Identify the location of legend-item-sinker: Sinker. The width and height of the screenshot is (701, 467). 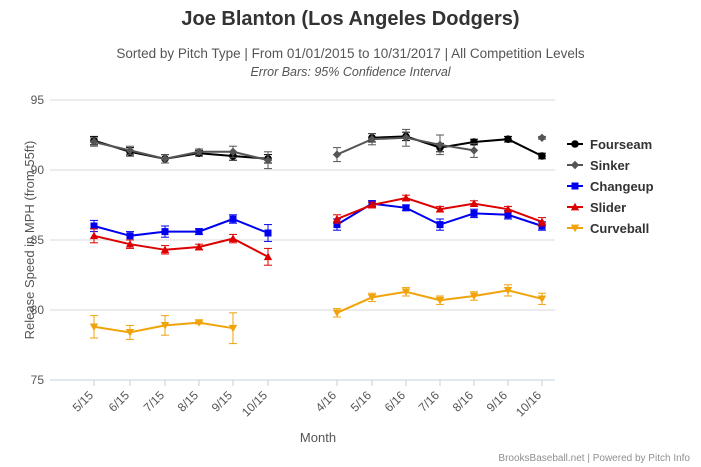
(598, 165).